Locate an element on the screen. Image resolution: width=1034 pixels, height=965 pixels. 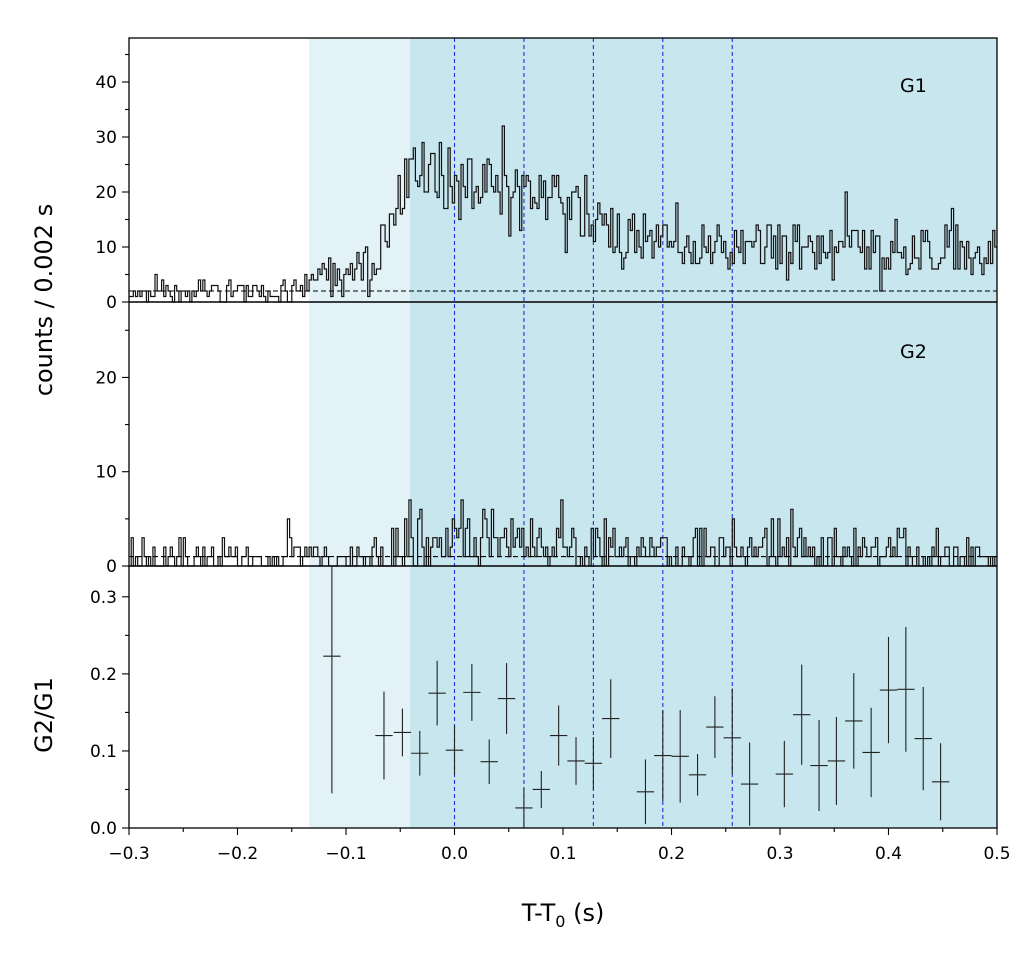
y-tick-label-0-0: 0 is located at coordinates (111, 303).